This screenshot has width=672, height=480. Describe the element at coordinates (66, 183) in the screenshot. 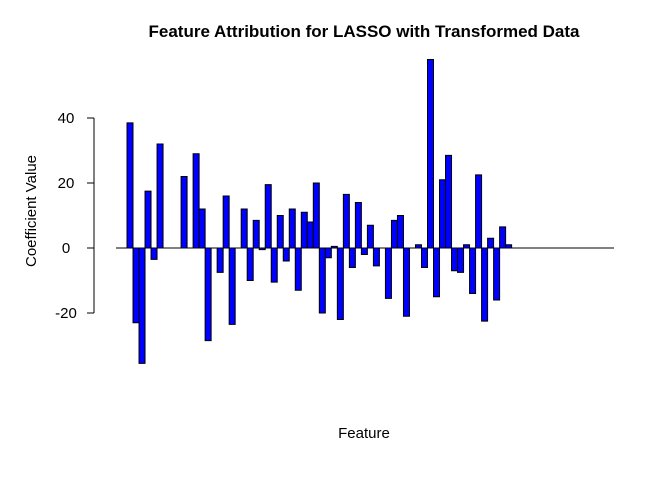

I see `y-tick-label: 20` at that location.